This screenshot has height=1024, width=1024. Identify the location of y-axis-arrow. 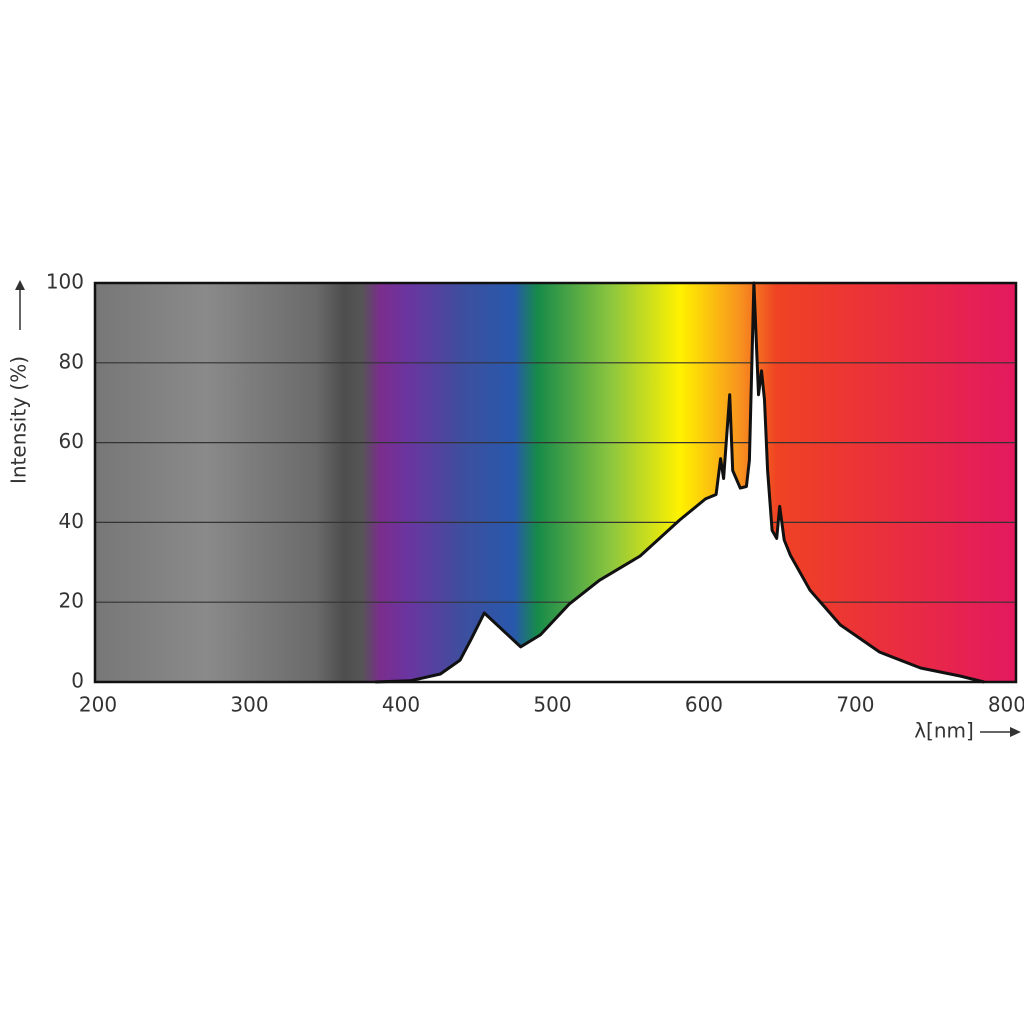
(20, 305).